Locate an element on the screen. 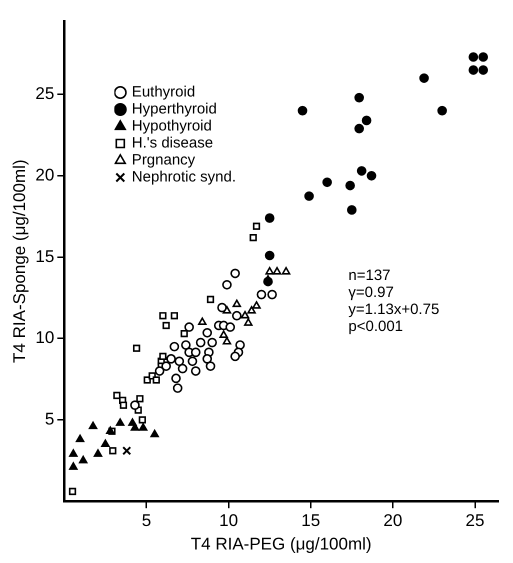 The width and height of the screenshot is (513, 563). legend-label: Prgnancy is located at coordinates (164, 160).